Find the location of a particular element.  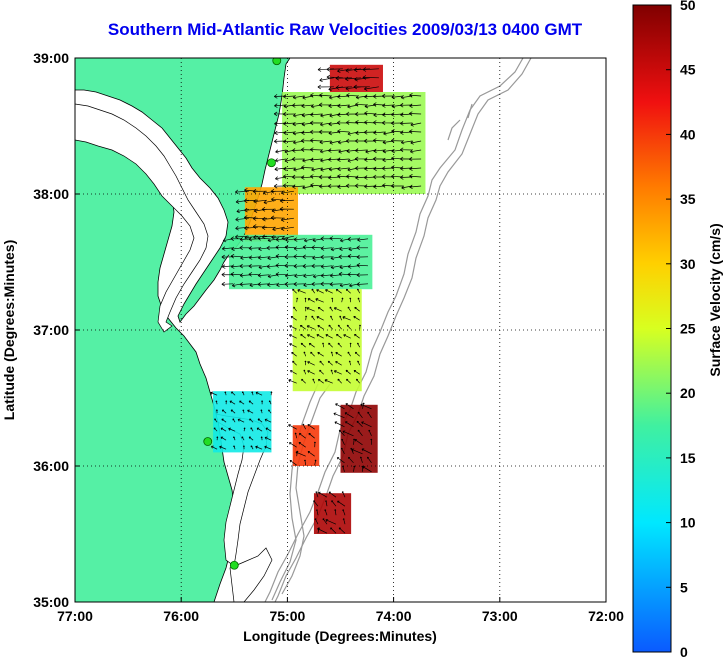

x-tick-label: 74:00 is located at coordinates (394, 616).